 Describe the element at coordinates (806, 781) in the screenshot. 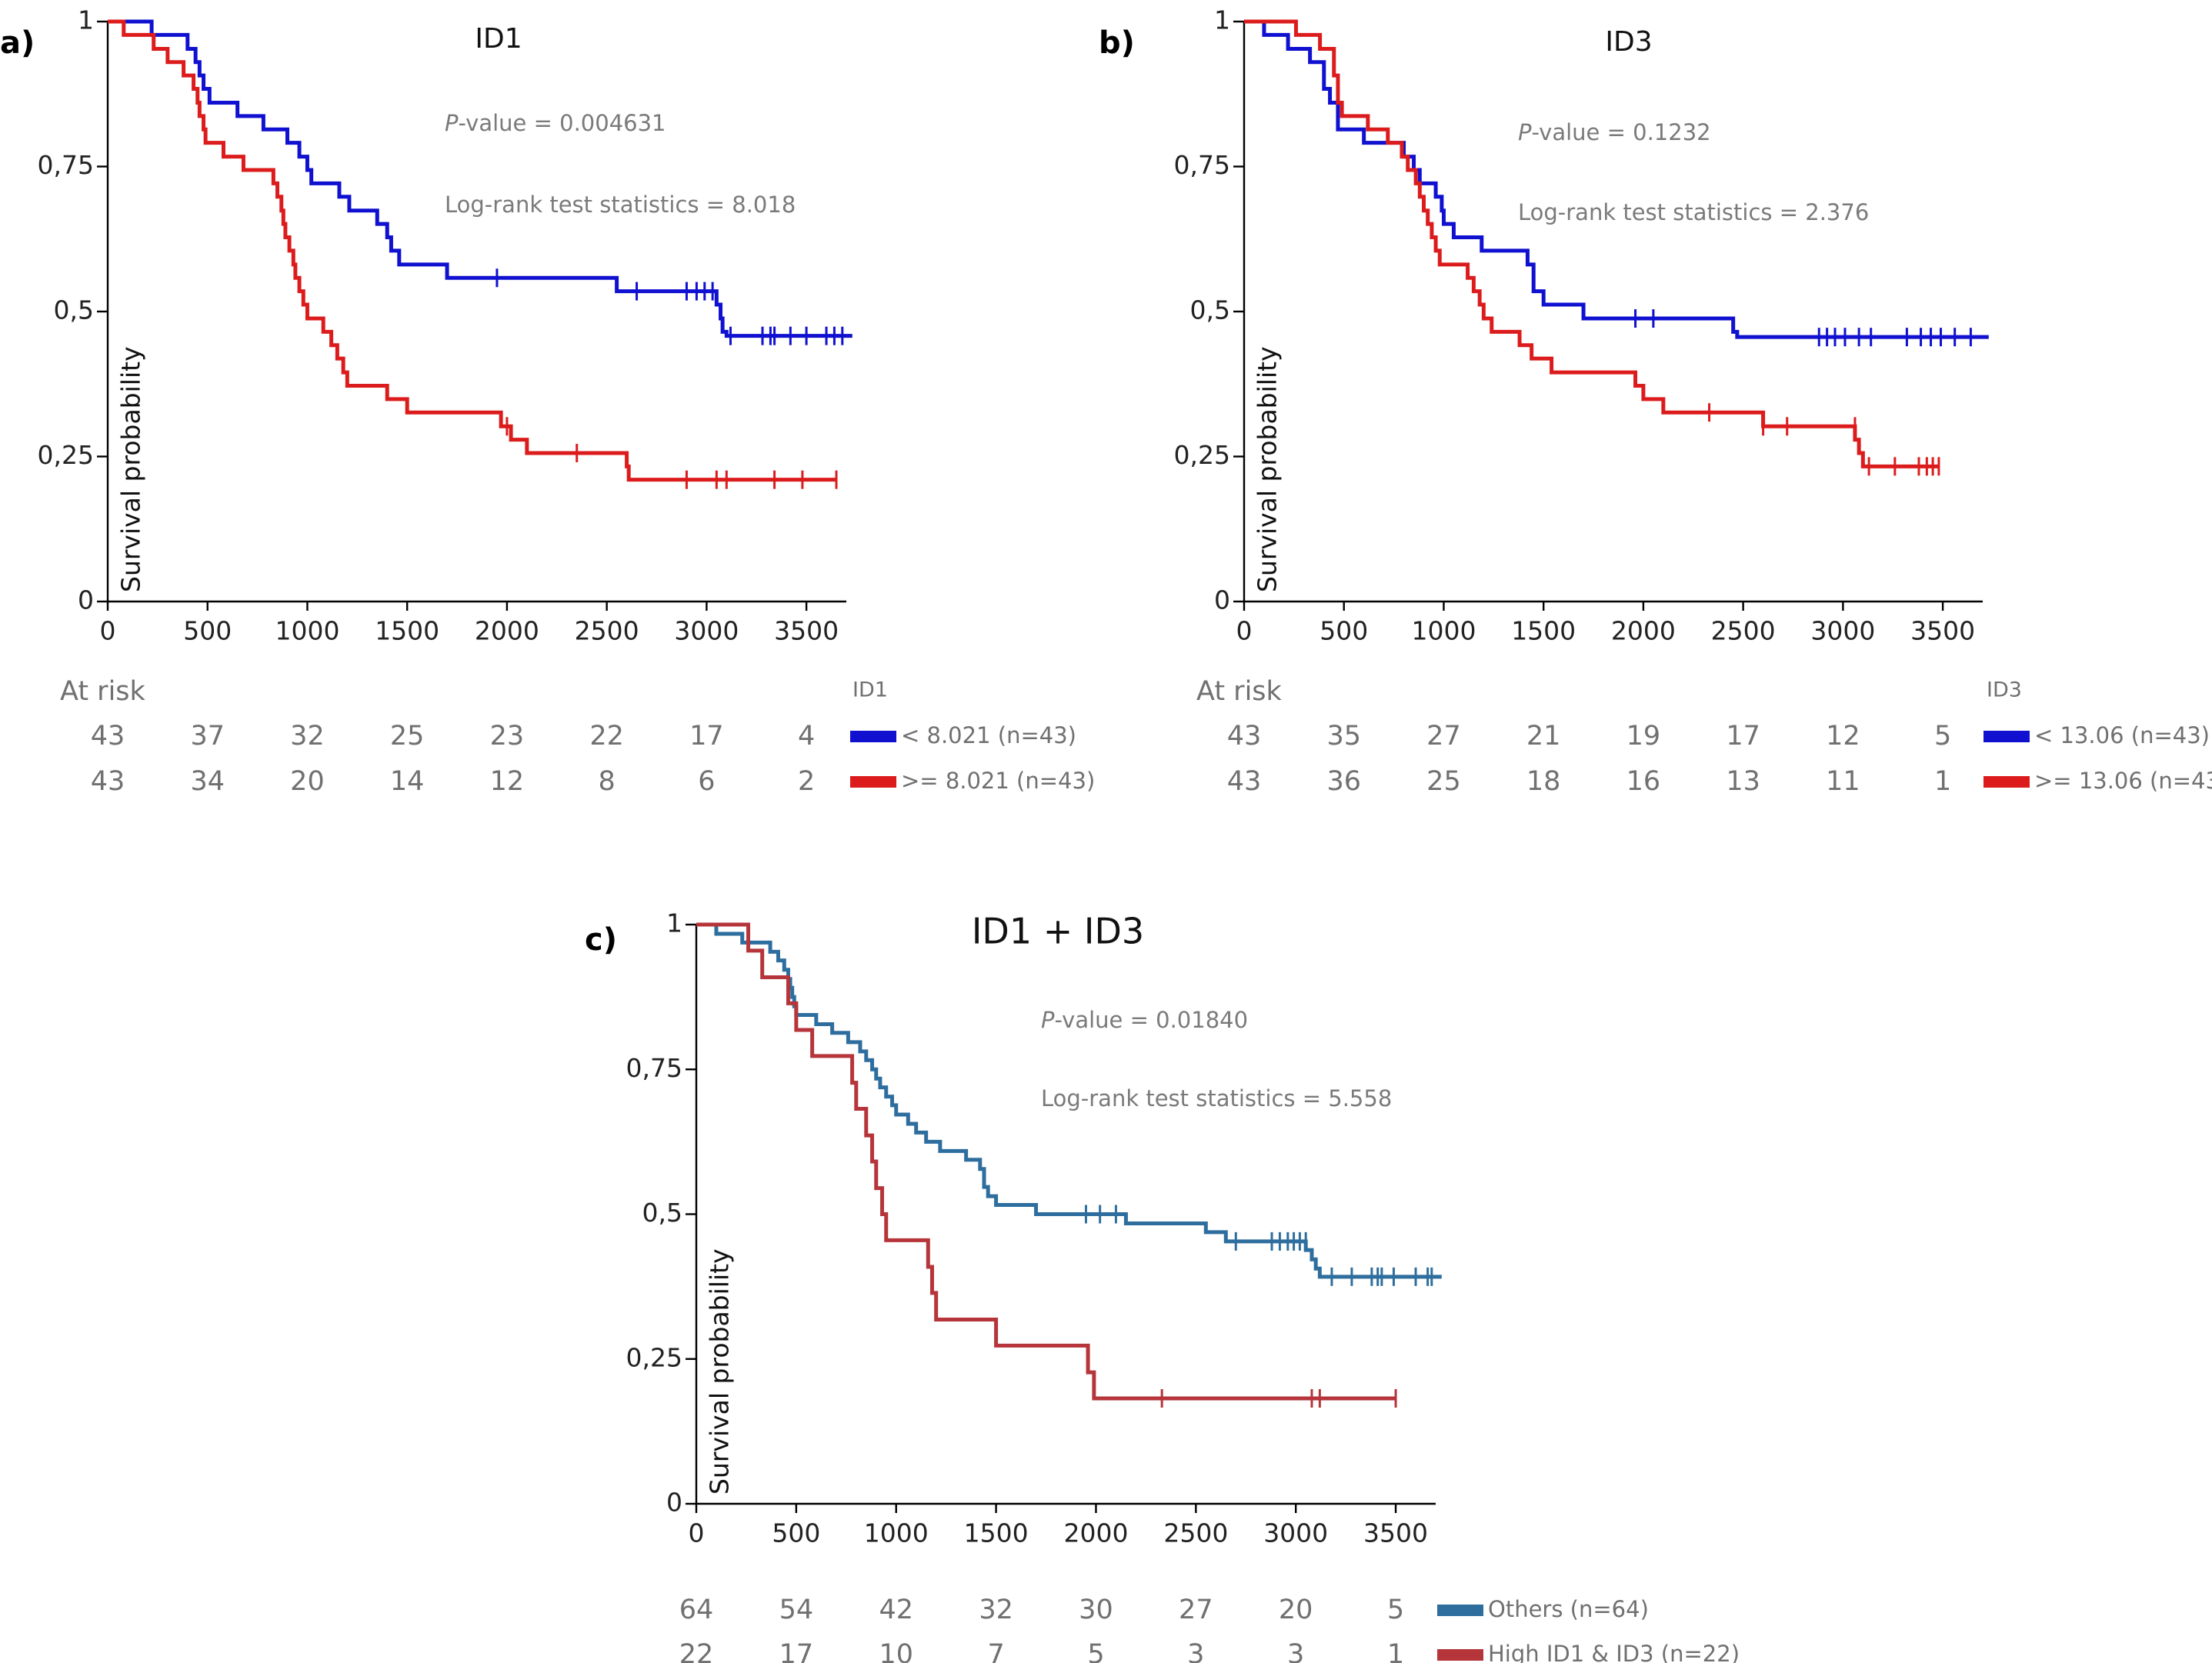

I see `at-risk-count: 2` at that location.